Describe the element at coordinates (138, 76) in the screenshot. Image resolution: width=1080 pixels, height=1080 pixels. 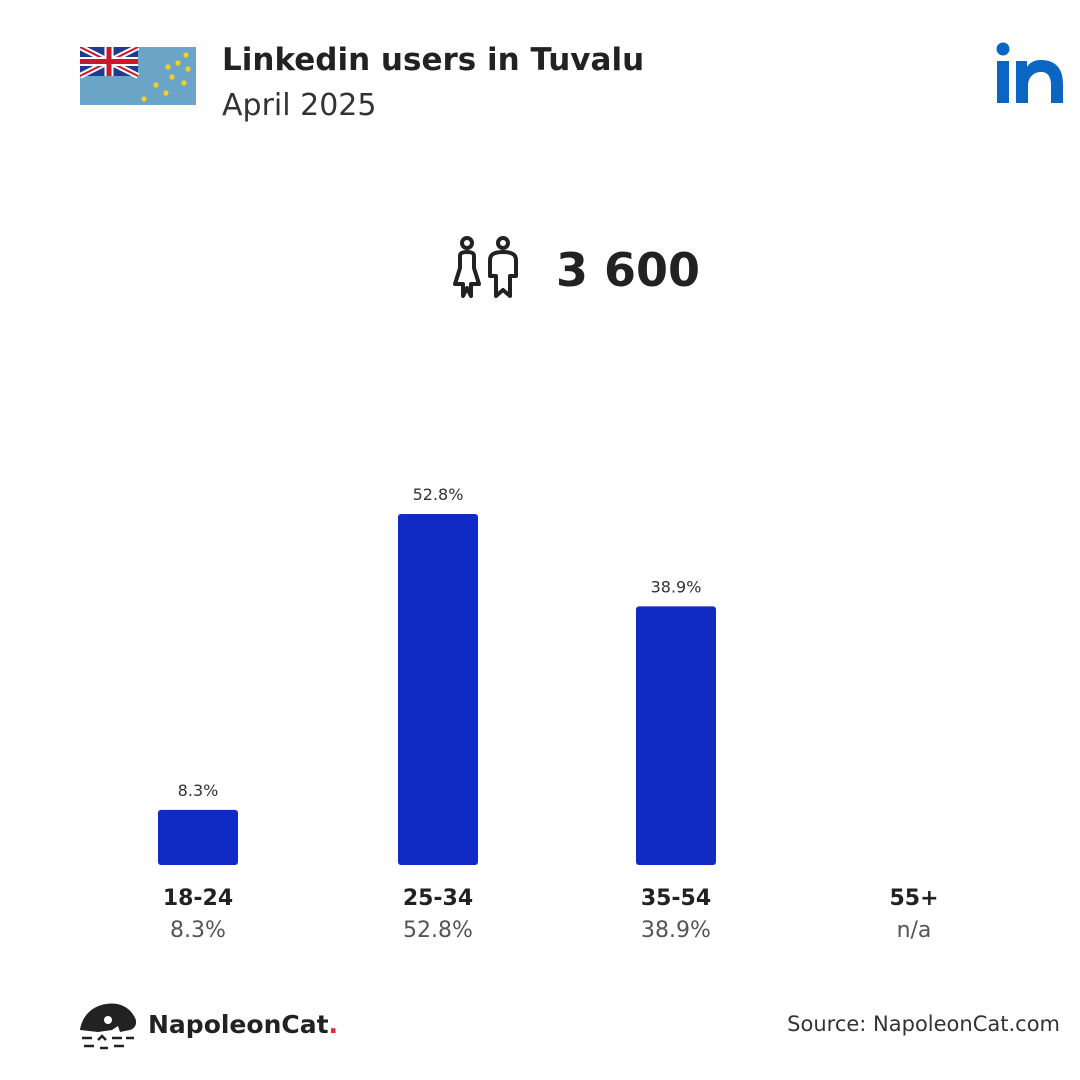
I see `tuvalu-flag-icon` at that location.